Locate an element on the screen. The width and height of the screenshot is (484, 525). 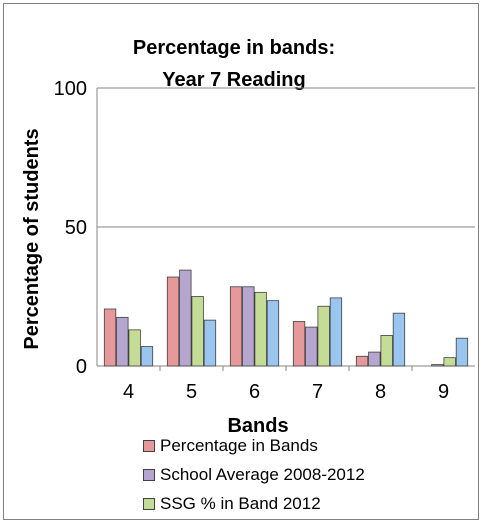
x-tick-label: 5 is located at coordinates (191, 392).